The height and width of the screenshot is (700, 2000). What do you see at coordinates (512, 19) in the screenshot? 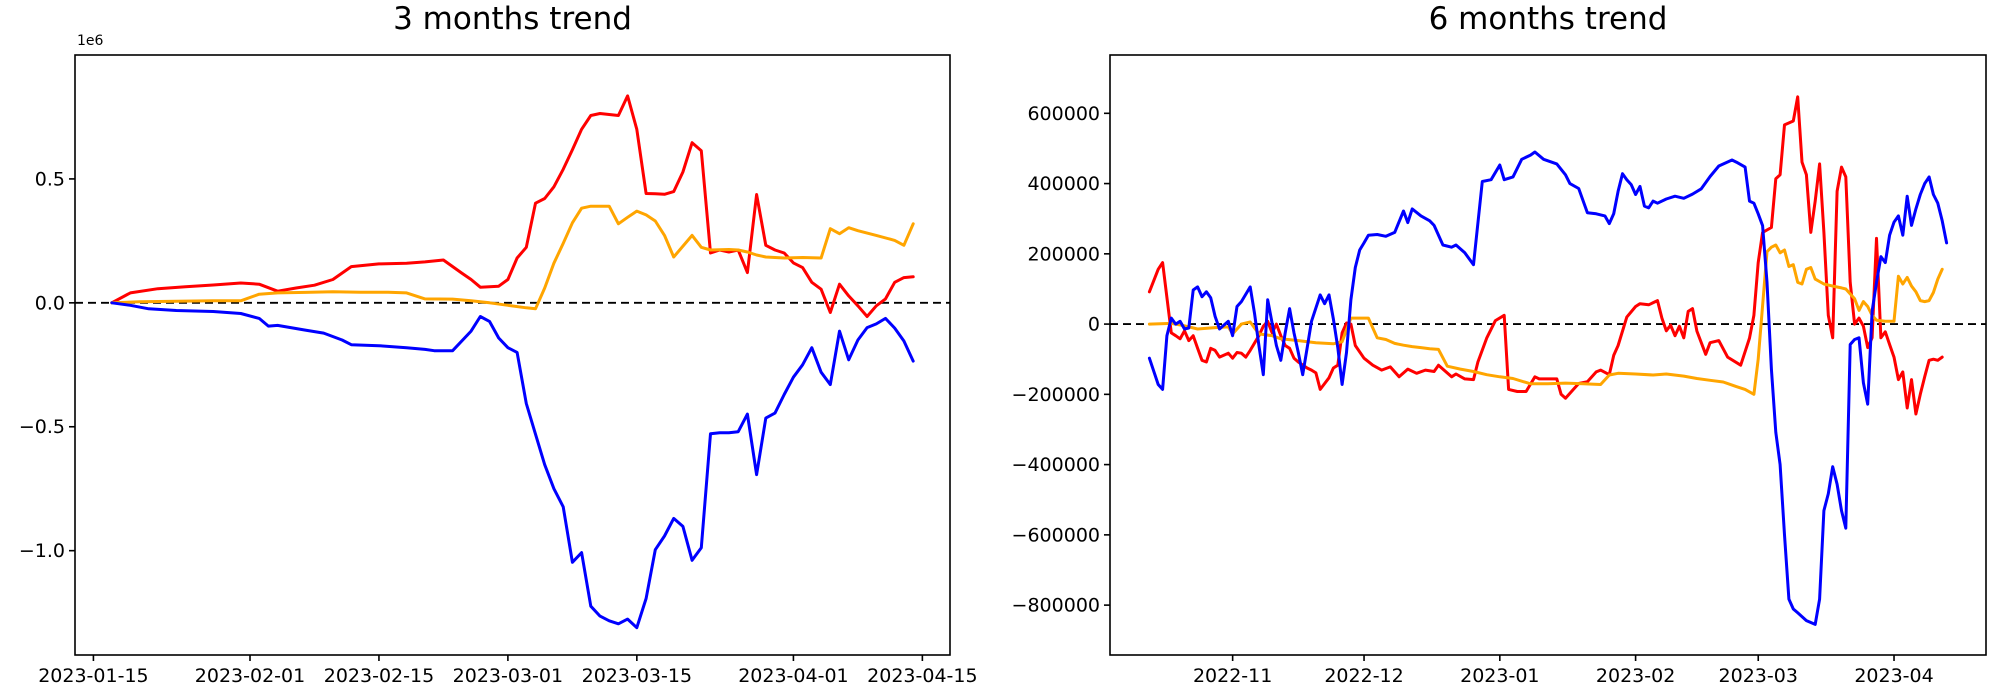
I see `chart-title-3-months: 3 months trend` at bounding box center [512, 19].